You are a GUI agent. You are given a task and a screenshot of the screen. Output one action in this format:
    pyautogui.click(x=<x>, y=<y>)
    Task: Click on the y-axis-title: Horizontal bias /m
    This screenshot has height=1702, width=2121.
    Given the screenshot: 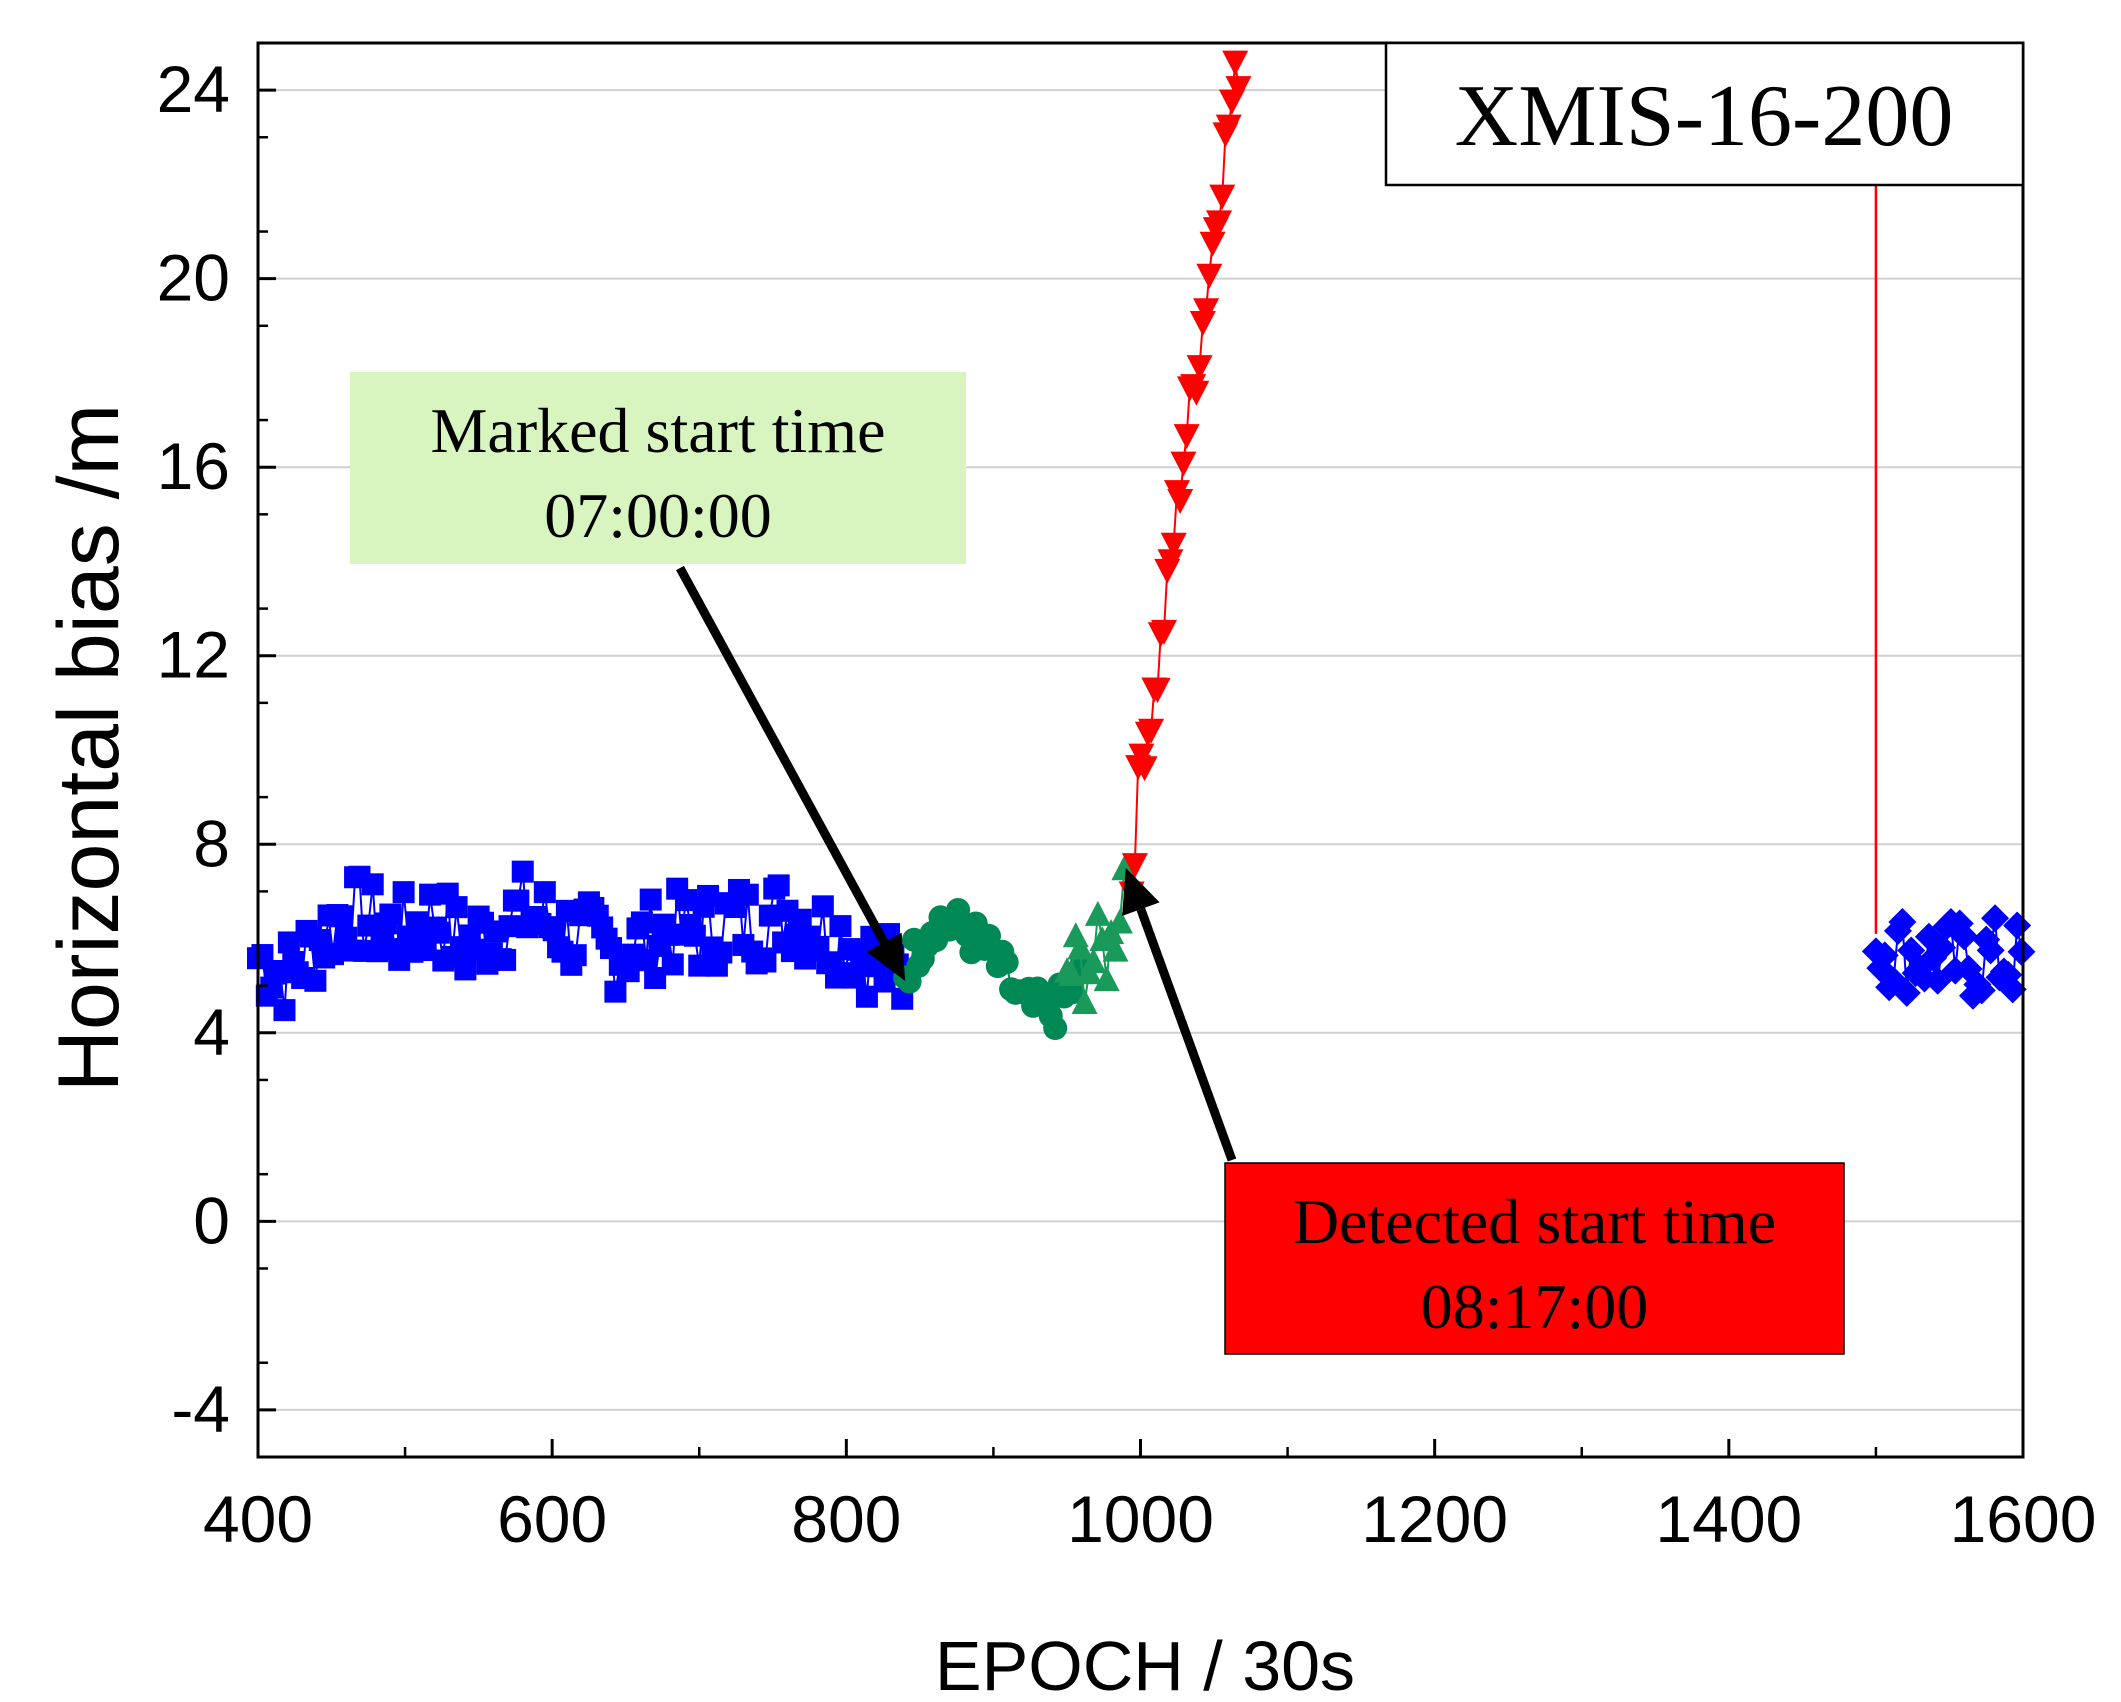 What is the action you would take?
    pyautogui.click(x=89, y=748)
    